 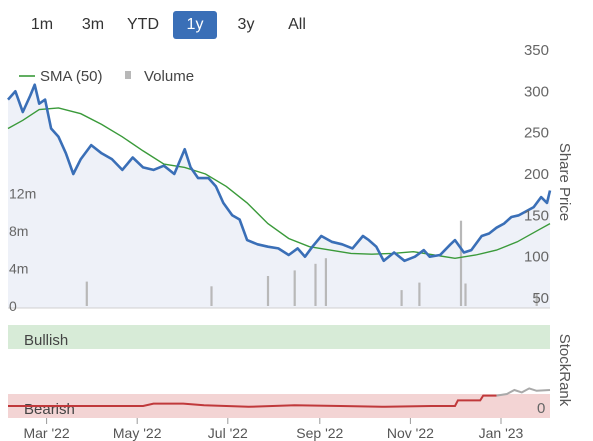 What do you see at coordinates (319, 433) in the screenshot?
I see `x-tick-label: Sep '22` at bounding box center [319, 433].